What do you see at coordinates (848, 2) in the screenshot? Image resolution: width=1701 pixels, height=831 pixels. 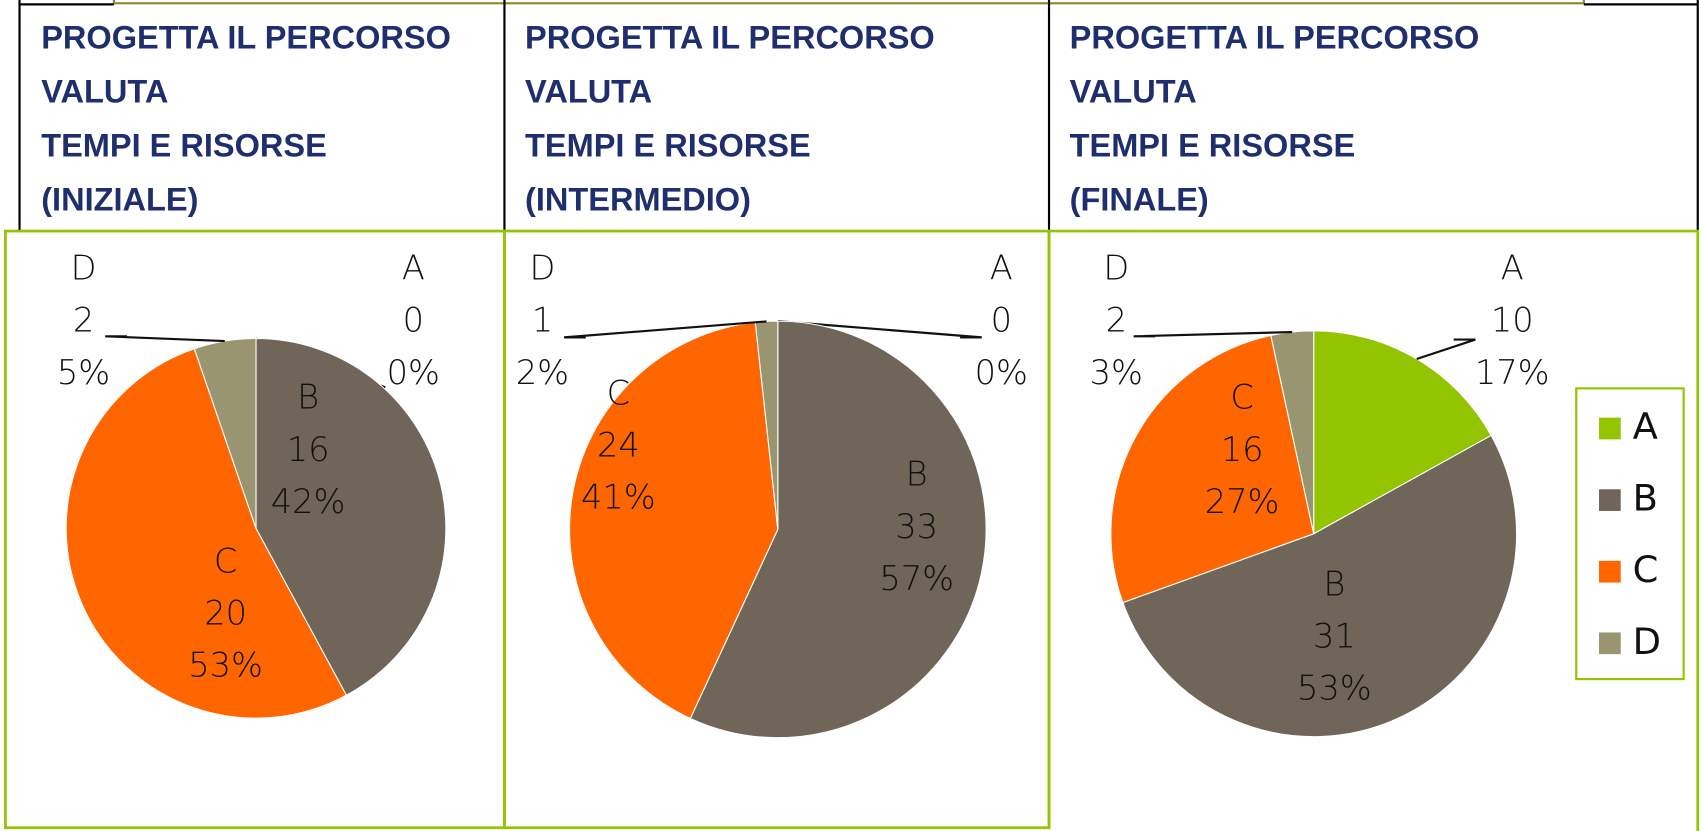 I see `top-bar` at bounding box center [848, 2].